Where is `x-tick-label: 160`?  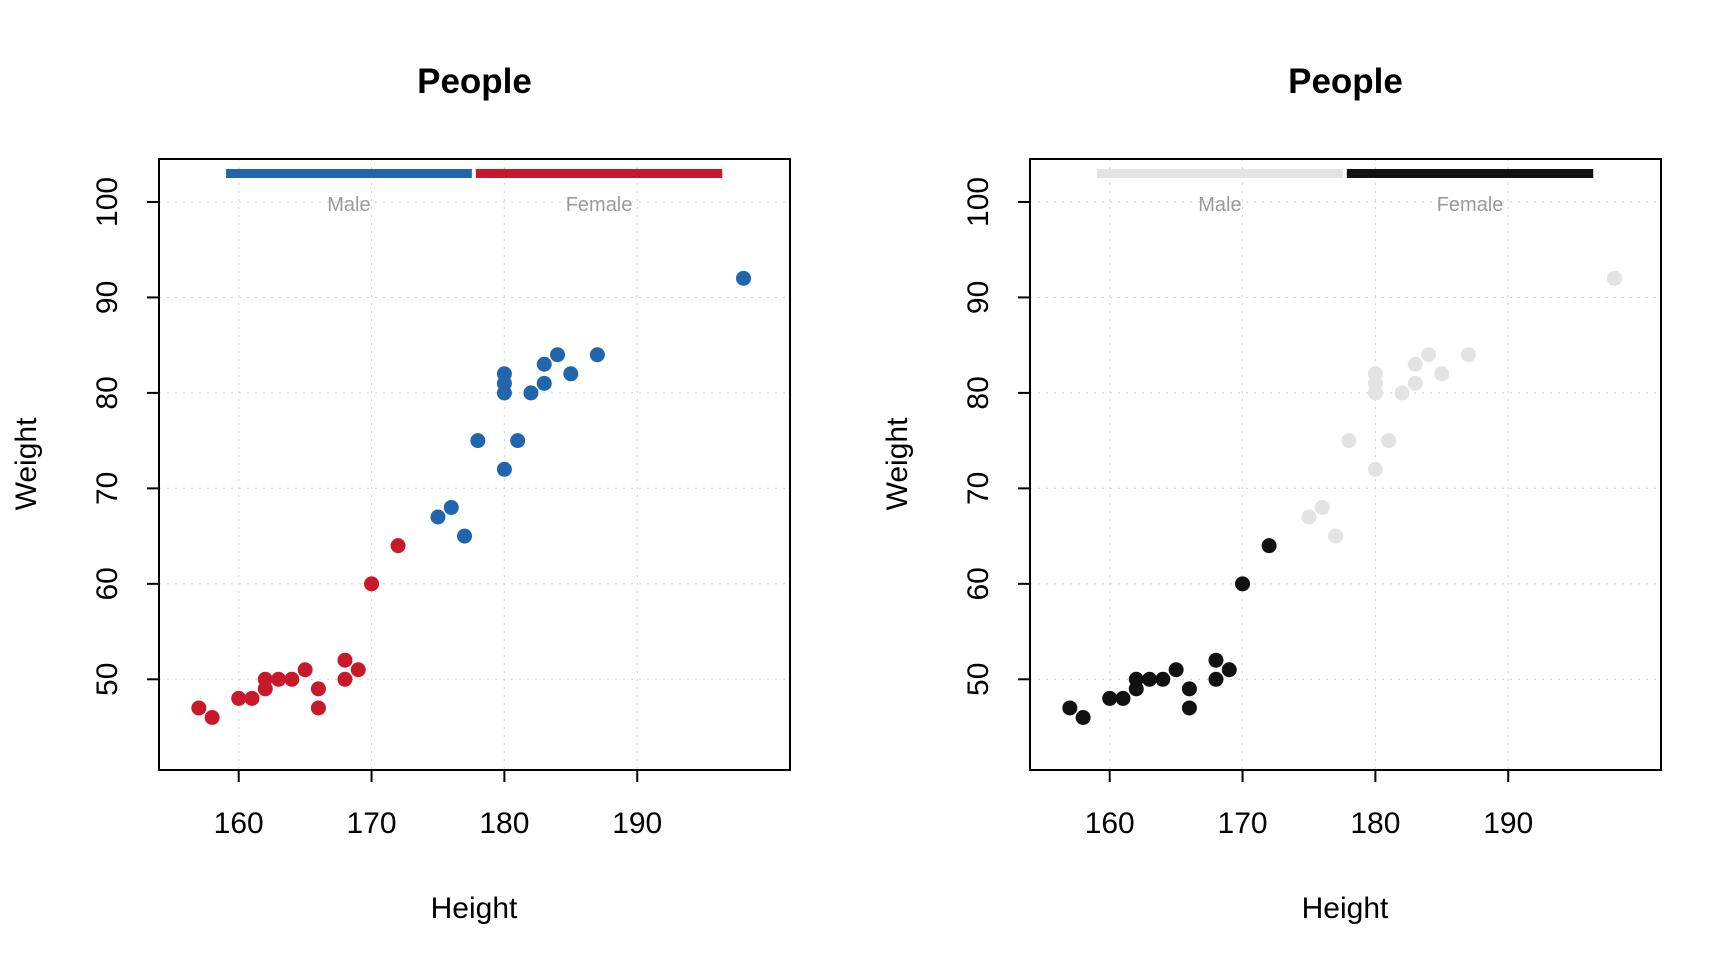
x-tick-label: 160 is located at coordinates (1110, 823).